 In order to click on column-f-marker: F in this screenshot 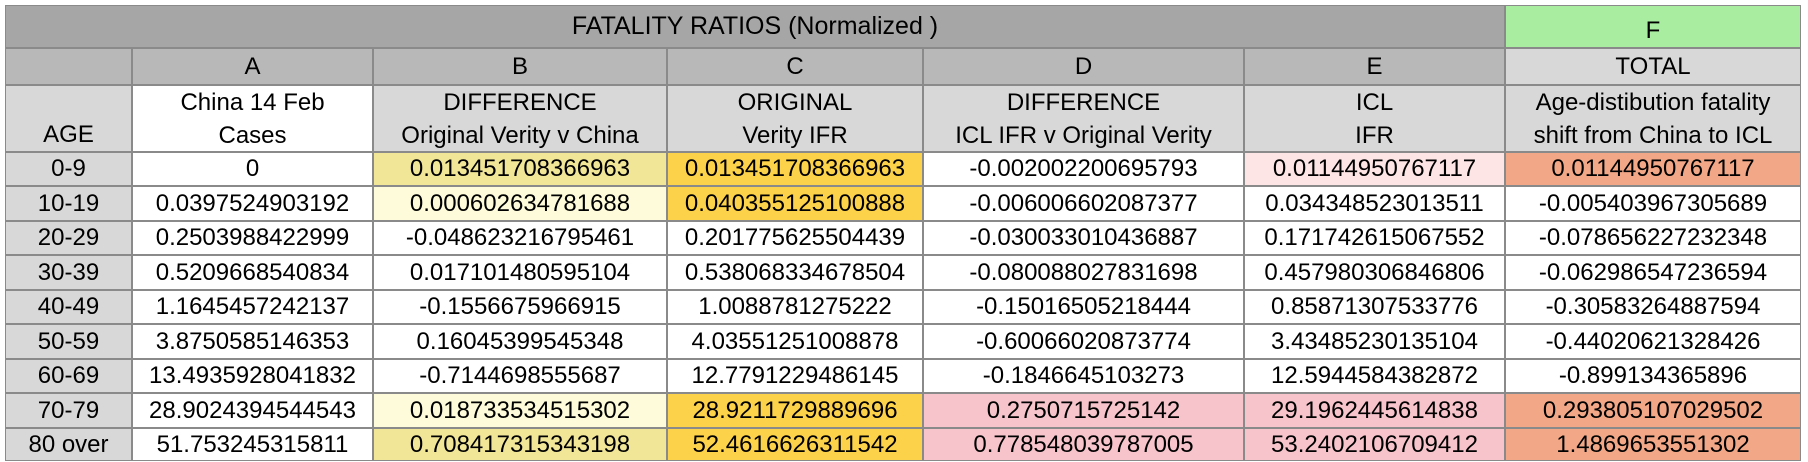, I will do `click(1653, 26)`.